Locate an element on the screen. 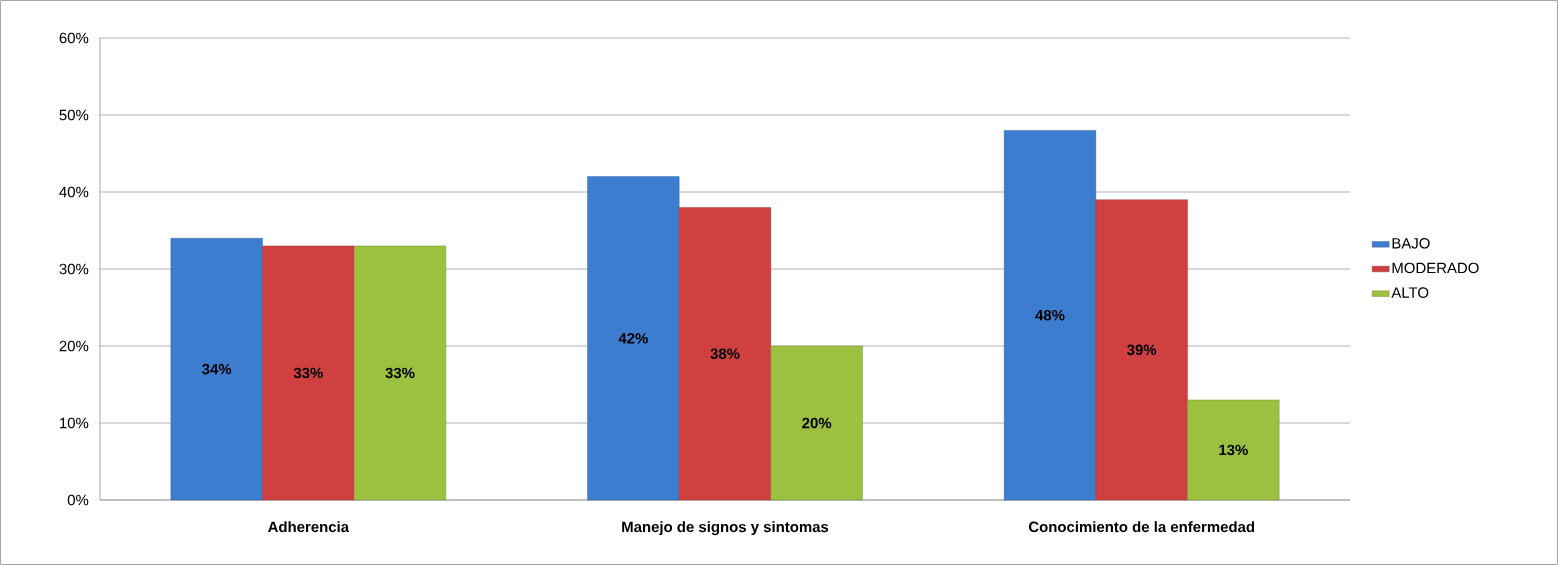 The image size is (1558, 565). data-label: 34% is located at coordinates (217, 369).